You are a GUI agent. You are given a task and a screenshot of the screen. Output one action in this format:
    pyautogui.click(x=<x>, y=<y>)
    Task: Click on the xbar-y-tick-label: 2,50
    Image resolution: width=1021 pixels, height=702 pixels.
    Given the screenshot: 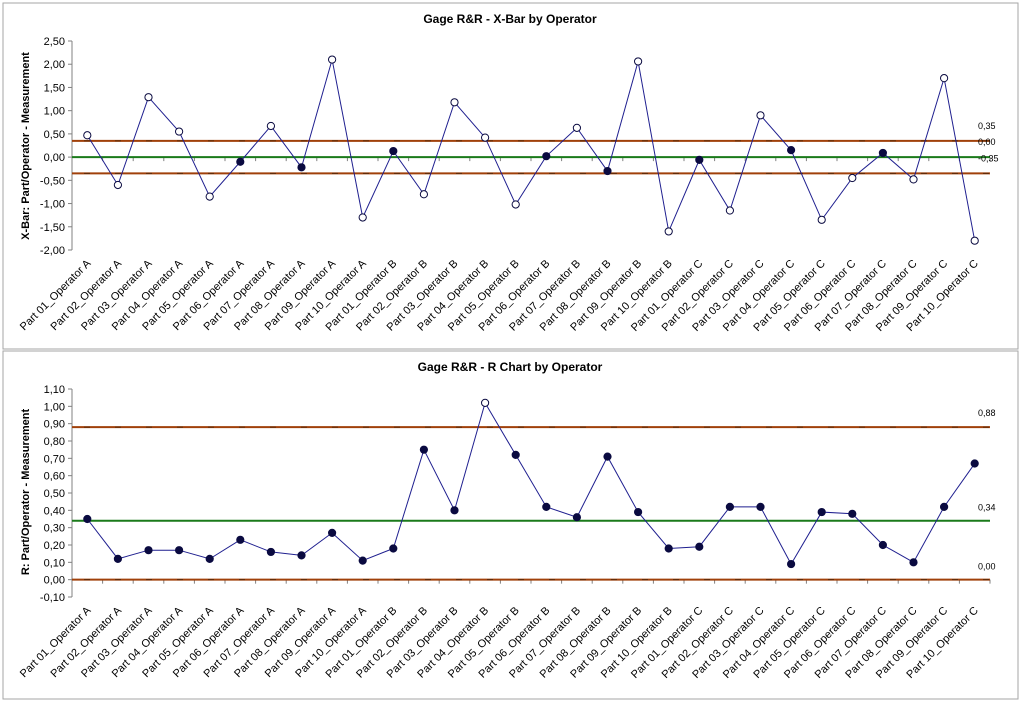 What is the action you would take?
    pyautogui.click(x=54, y=42)
    